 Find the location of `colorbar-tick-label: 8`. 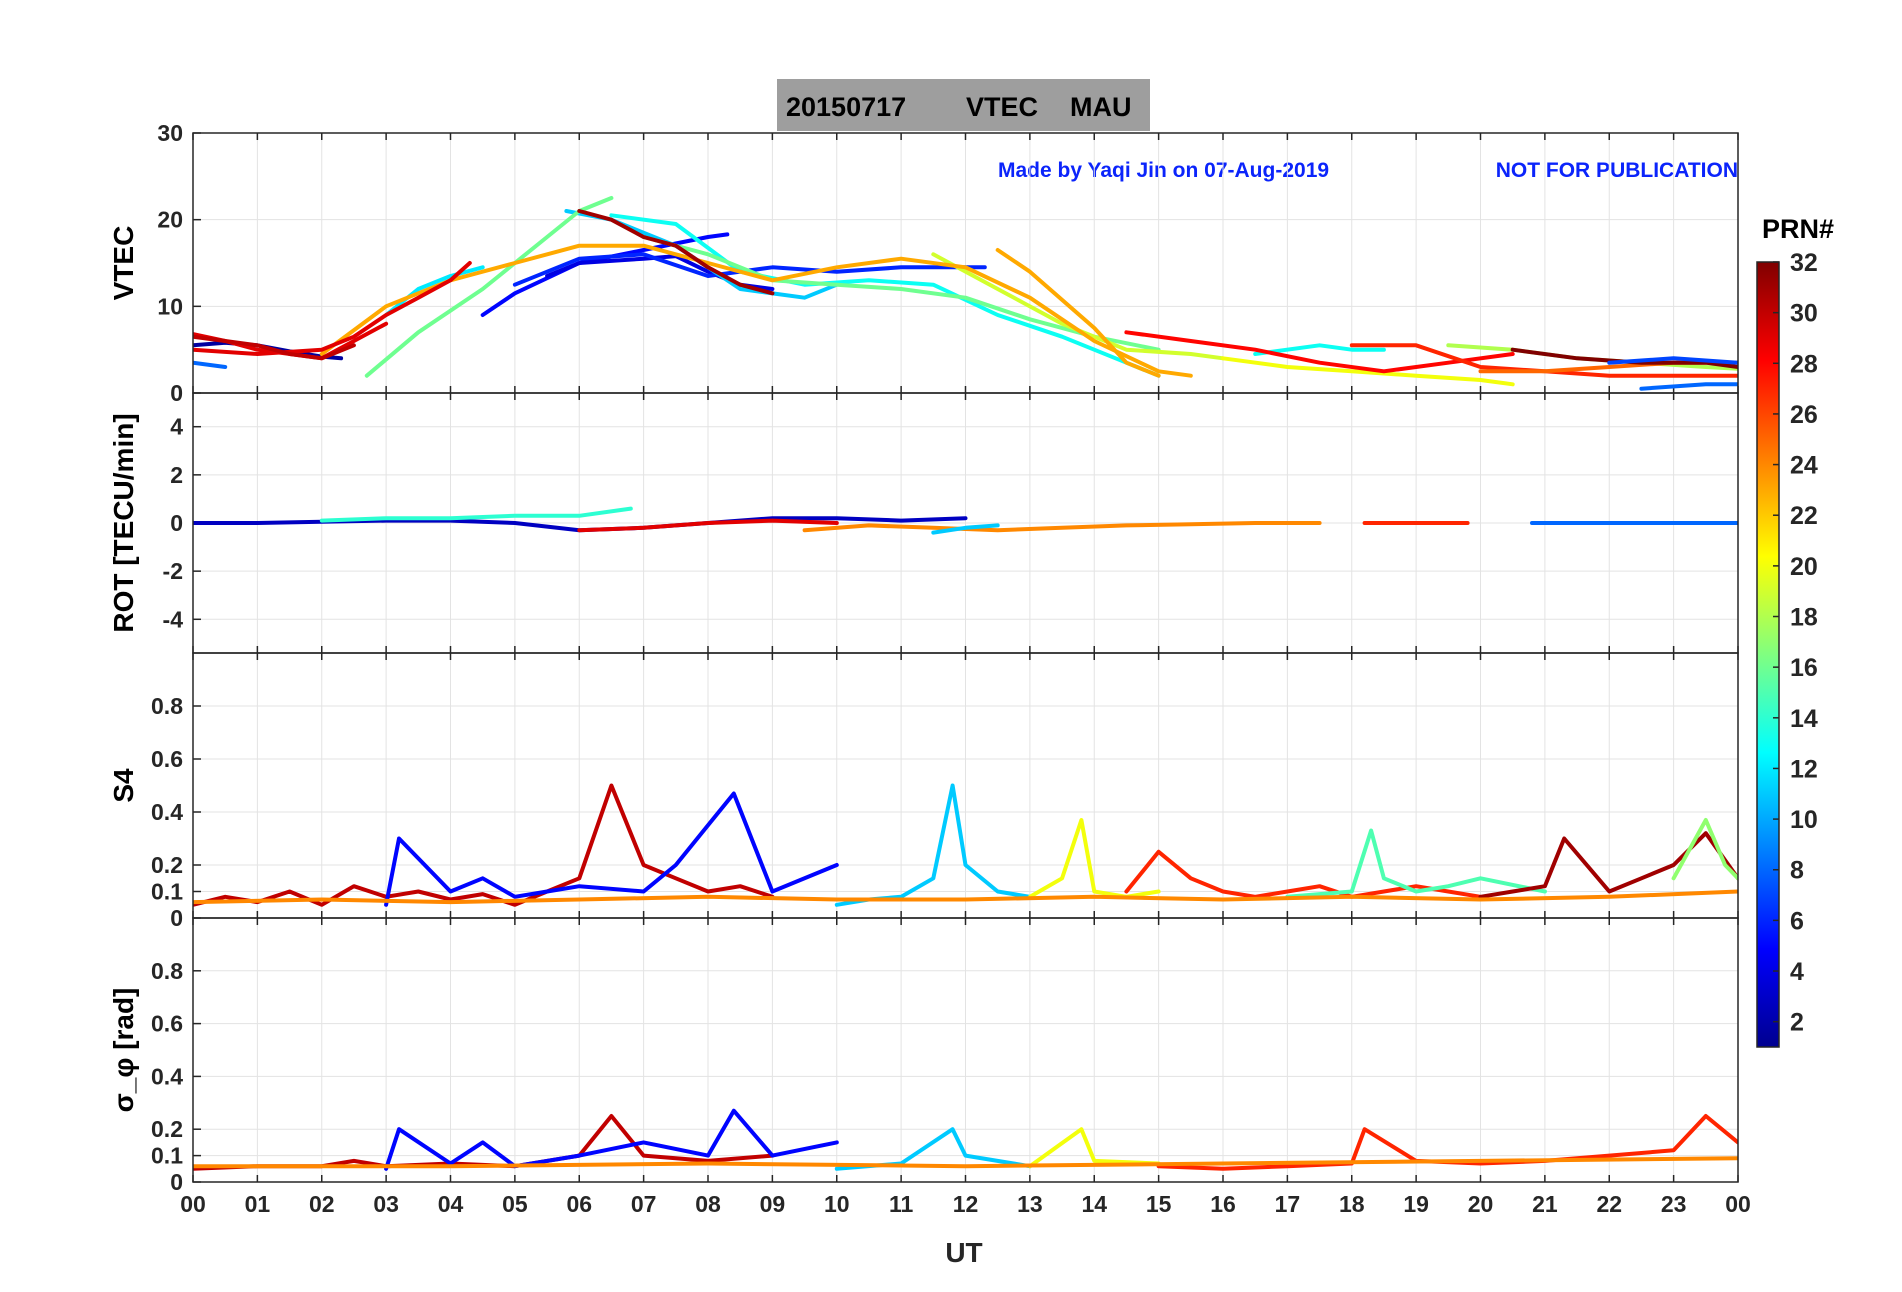

colorbar-tick-label: 8 is located at coordinates (1797, 871).